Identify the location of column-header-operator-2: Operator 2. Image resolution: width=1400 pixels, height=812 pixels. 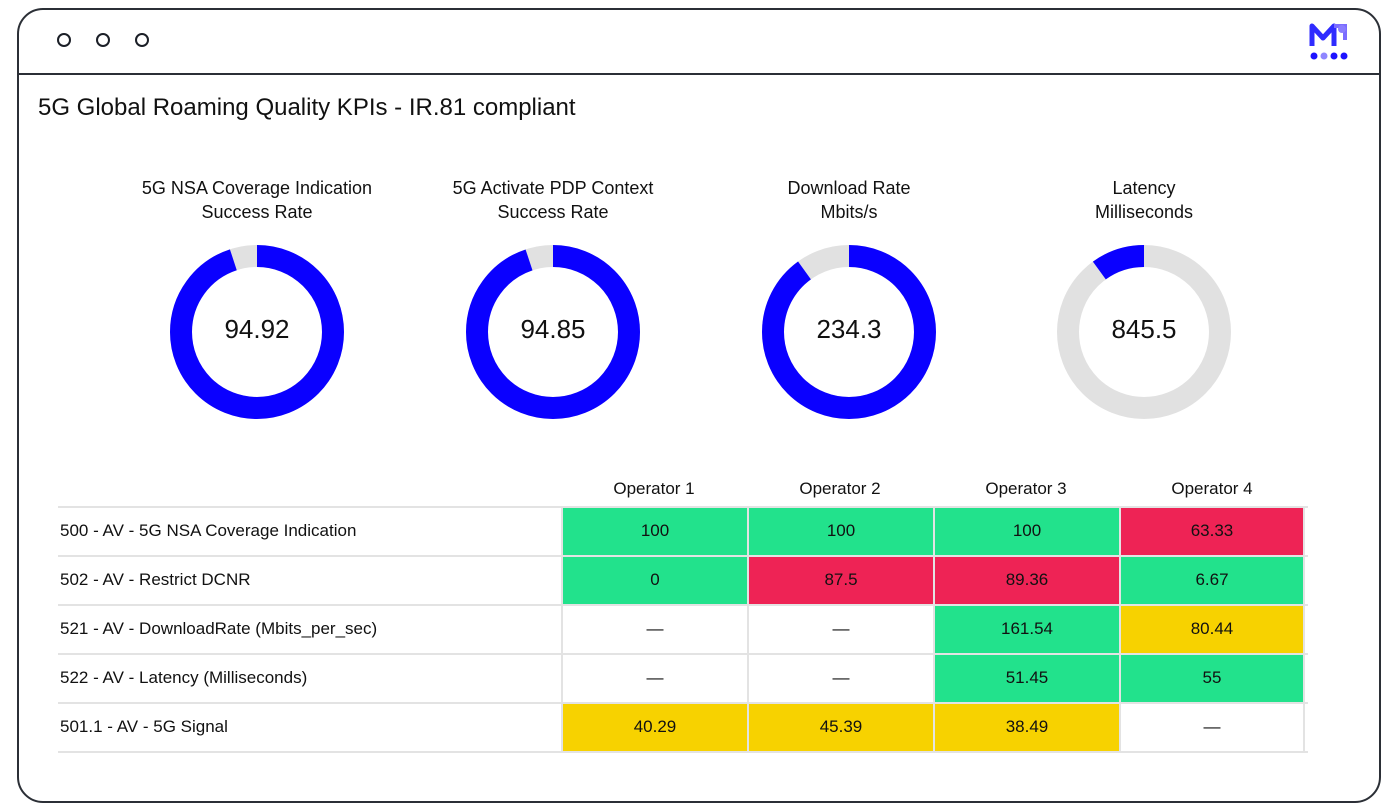
(840, 488).